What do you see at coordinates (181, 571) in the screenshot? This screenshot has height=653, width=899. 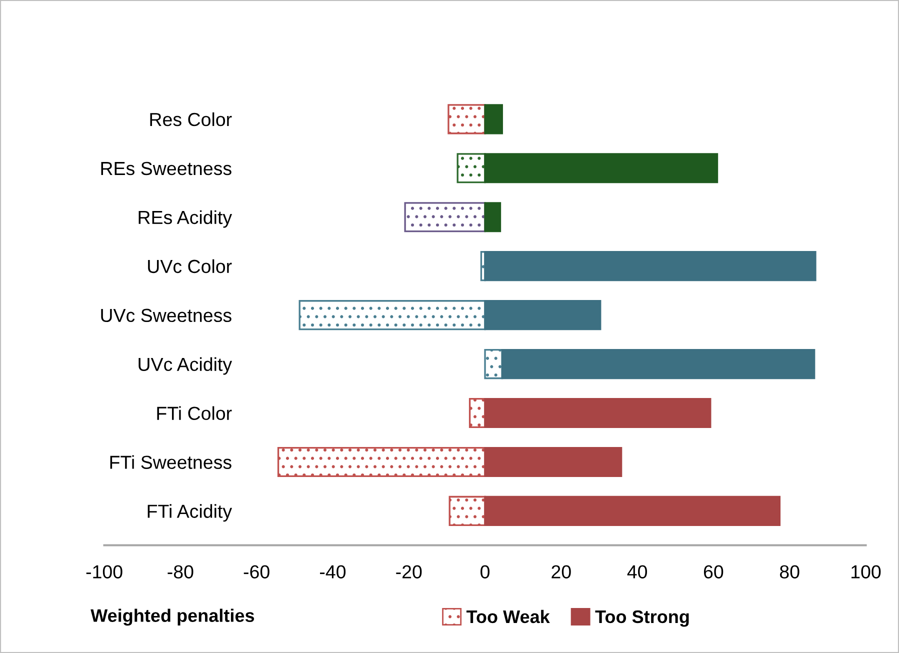 I see `x-tick-label: -80` at bounding box center [181, 571].